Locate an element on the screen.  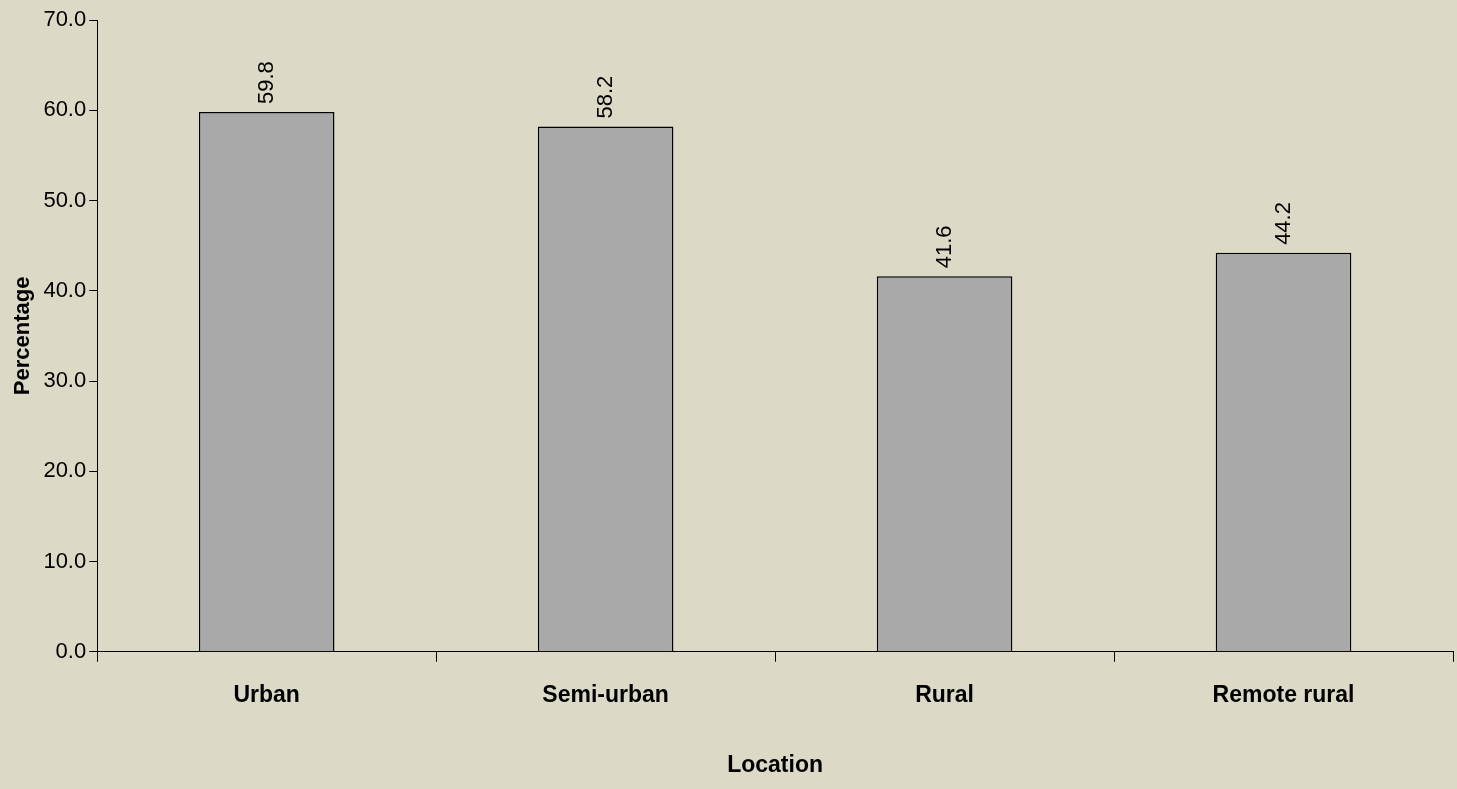
y-tick-label: 60.0 is located at coordinates (65, 109).